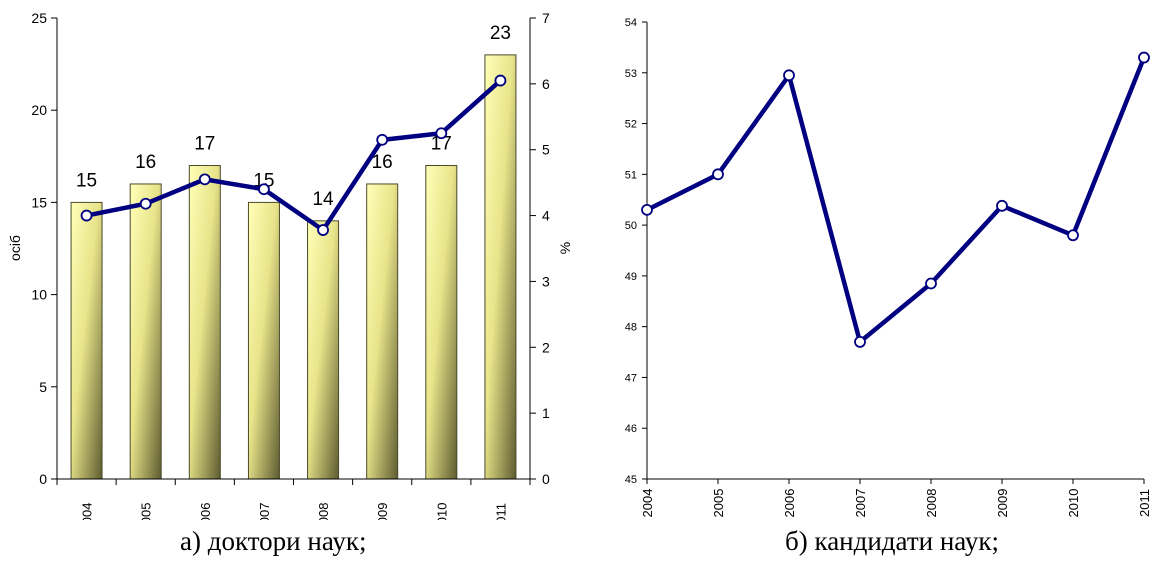 Image resolution: width=1153 pixels, height=577 pixels. What do you see at coordinates (631, 23) in the screenshot?
I see `y-tick-label: 54` at bounding box center [631, 23].